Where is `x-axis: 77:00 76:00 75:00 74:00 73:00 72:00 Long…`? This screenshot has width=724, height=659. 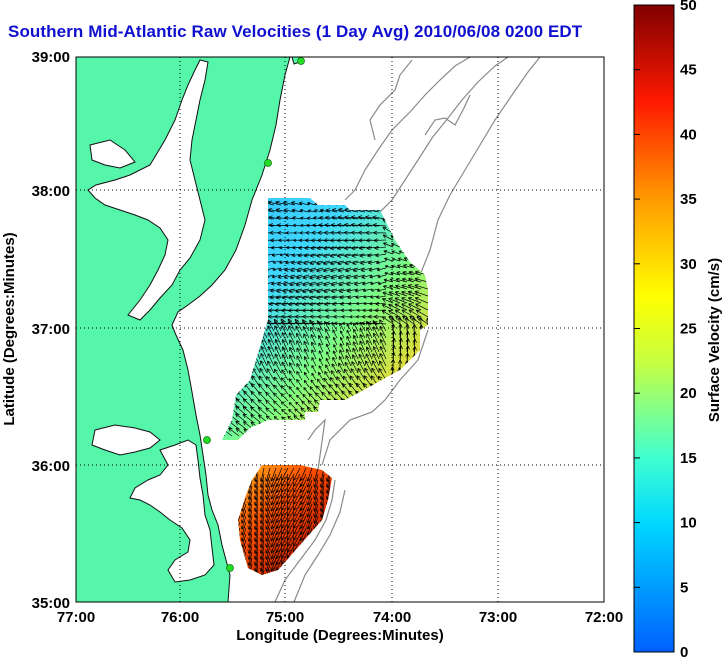 x-axis: 77:00 76:00 75:00 74:00 73:00 72:00 Long… is located at coordinates (340, 626).